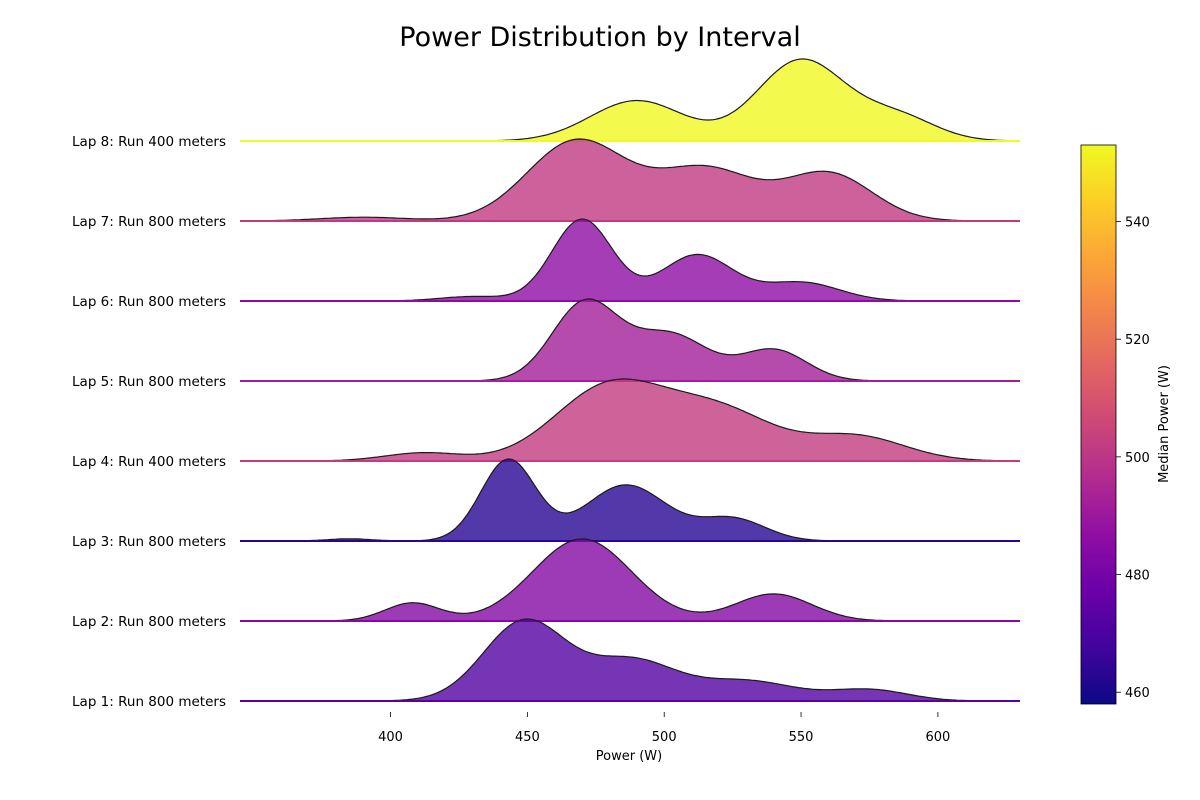  What do you see at coordinates (664, 737) in the screenshot?
I see `x-tick-label-500: 500` at bounding box center [664, 737].